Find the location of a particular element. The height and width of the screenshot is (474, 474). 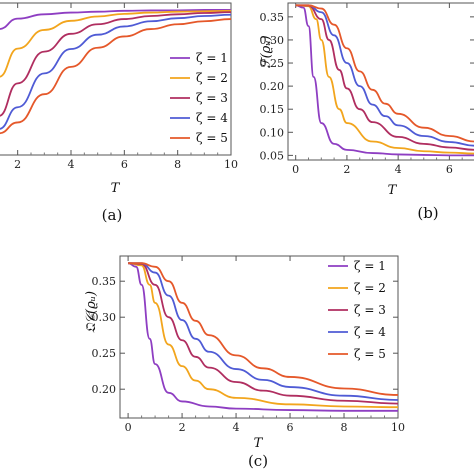

subfigure-caption: (c) is located at coordinates (258, 461).